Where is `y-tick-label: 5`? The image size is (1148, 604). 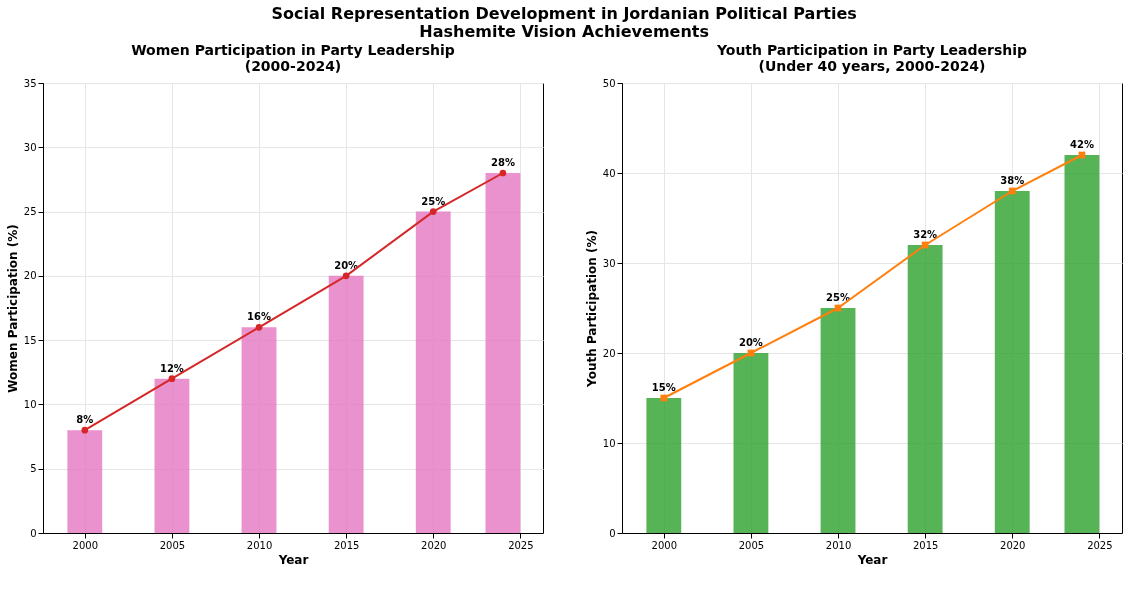
y-tick-label: 5 is located at coordinates (33, 469).